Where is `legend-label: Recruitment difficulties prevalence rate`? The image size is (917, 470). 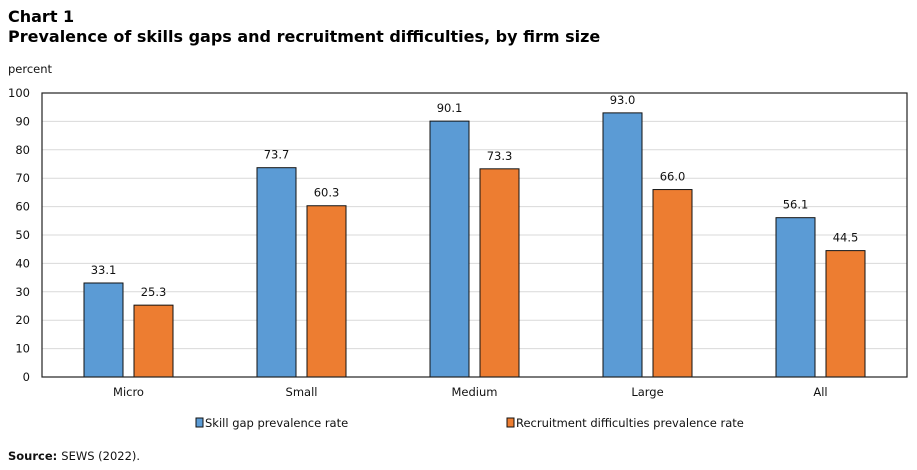 legend-label: Recruitment difficulties prevalence rate is located at coordinates (630, 423).